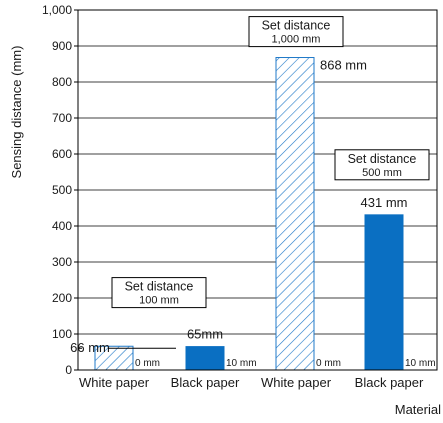 This screenshot has width=443, height=423. Describe the element at coordinates (62, 226) in the screenshot. I see `y-tick-label: 400` at that location.